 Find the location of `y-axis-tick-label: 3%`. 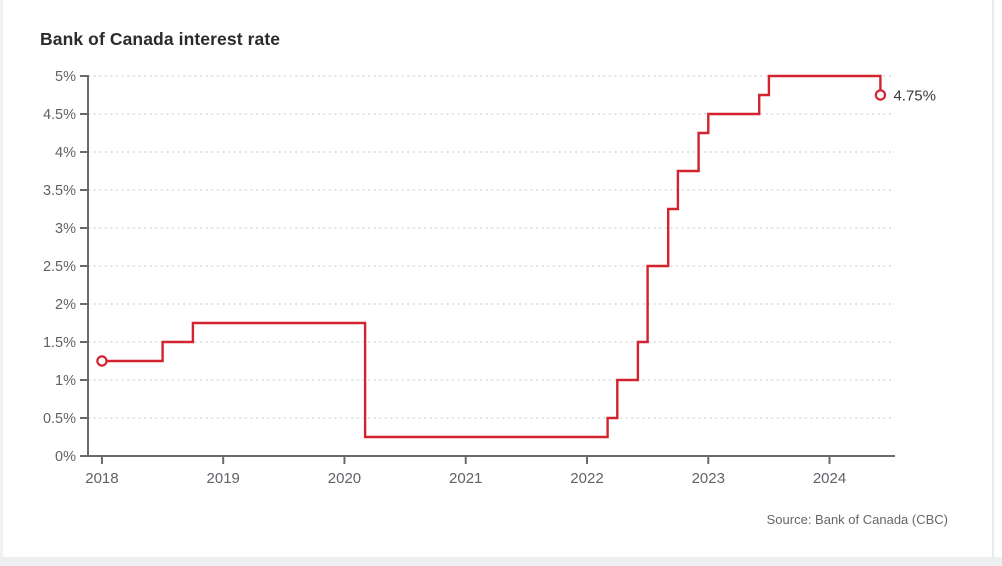

y-axis-tick-label: 3% is located at coordinates (65, 229).